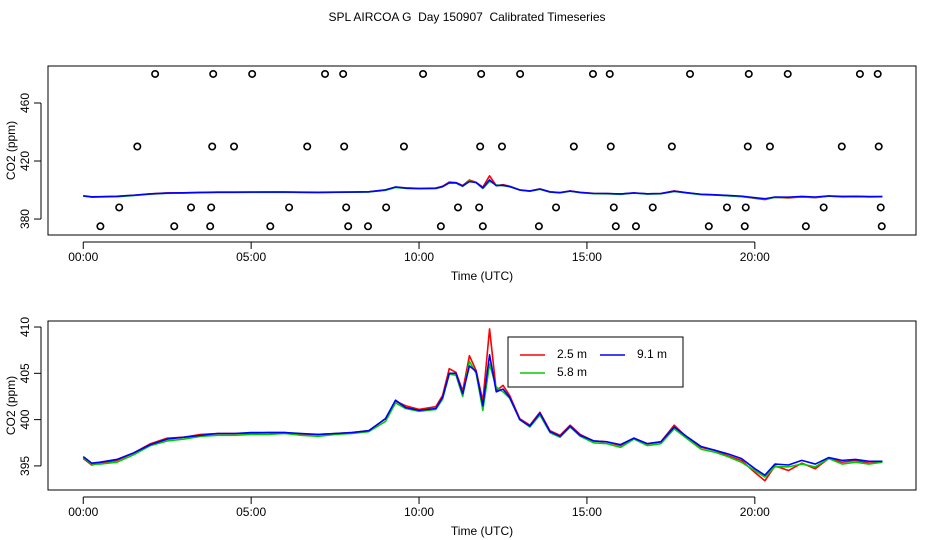 This screenshot has width=936, height=540. What do you see at coordinates (25, 373) in the screenshot?
I see `y-tick-label: 405` at bounding box center [25, 373].